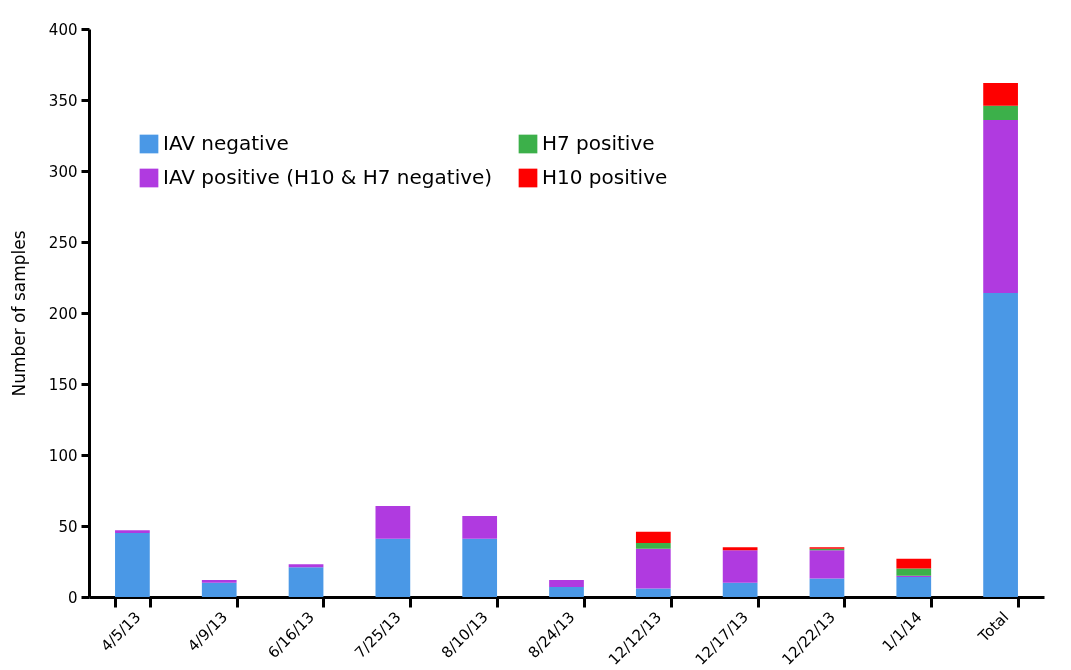  Describe the element at coordinates (18, 313) in the screenshot. I see `y-axis-title: Number of samples` at that location.